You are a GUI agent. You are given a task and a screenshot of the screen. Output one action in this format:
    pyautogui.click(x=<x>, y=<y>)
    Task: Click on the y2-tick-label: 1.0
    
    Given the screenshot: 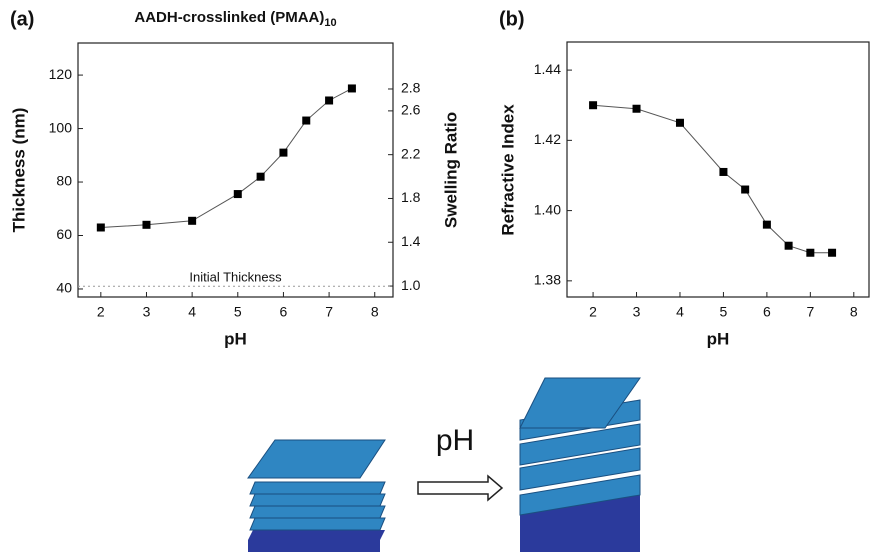 What is the action you would take?
    pyautogui.click(x=411, y=285)
    